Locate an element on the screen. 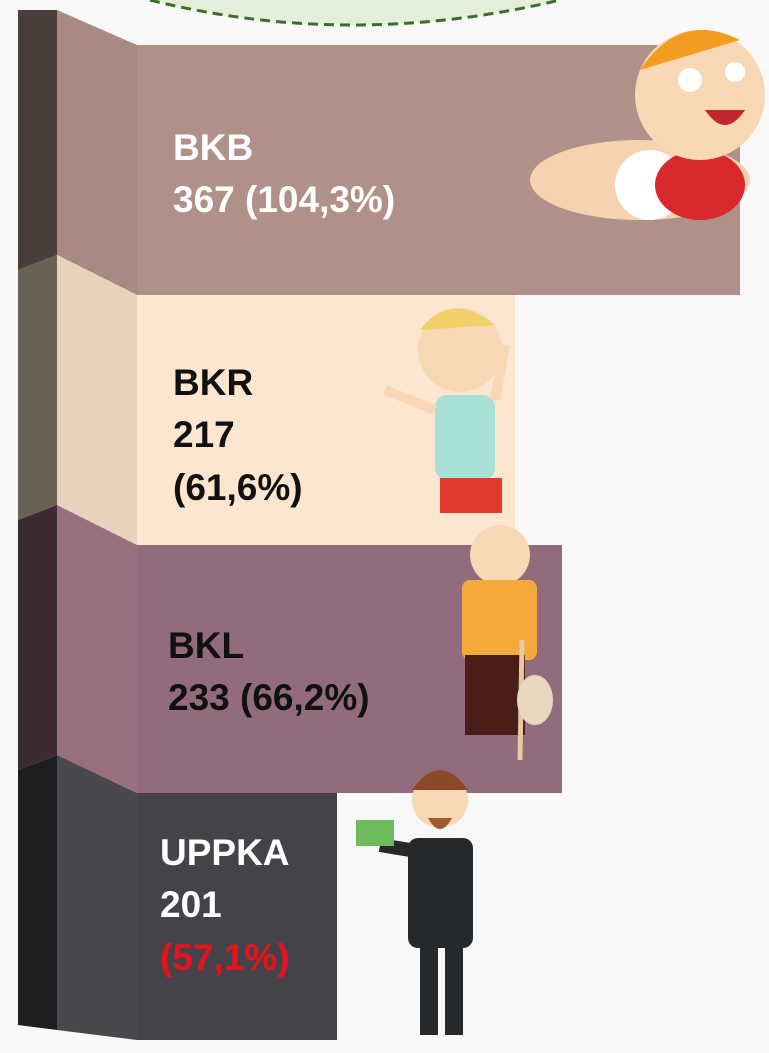 The height and width of the screenshot is (1053, 769). item-name: BKB is located at coordinates (213, 147).